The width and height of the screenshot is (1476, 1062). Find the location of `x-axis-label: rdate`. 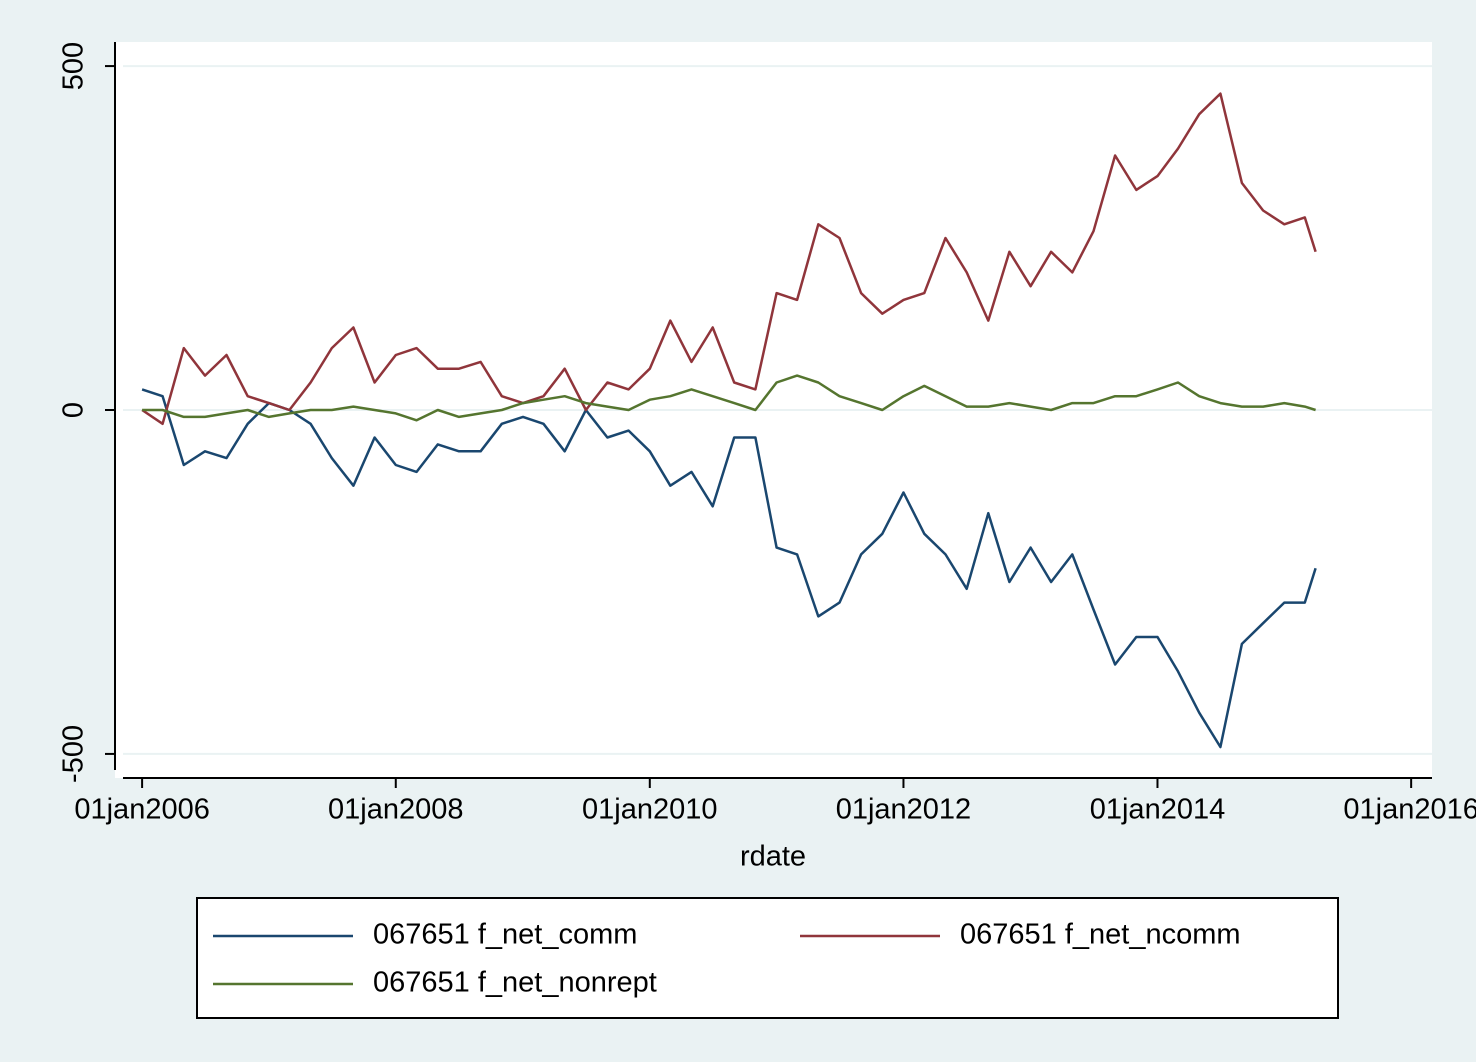

x-axis-label: rdate is located at coordinates (773, 857).